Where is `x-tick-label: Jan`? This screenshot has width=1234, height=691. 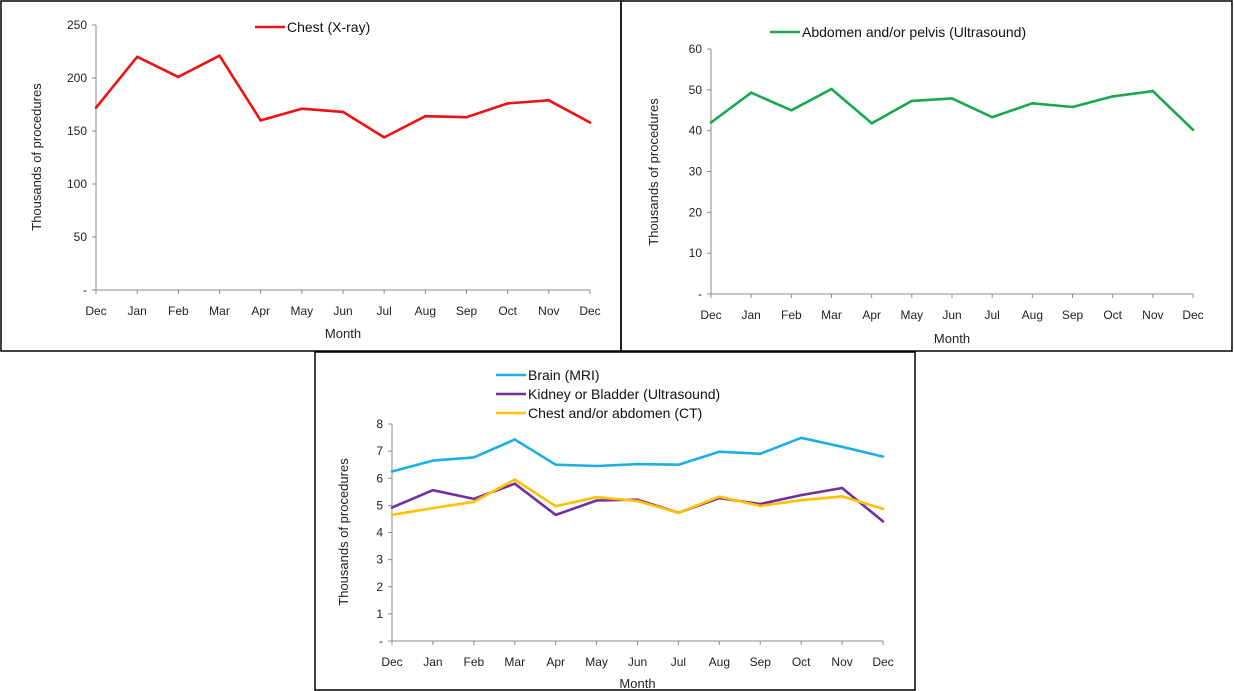
x-tick-label: Jan is located at coordinates (136, 311).